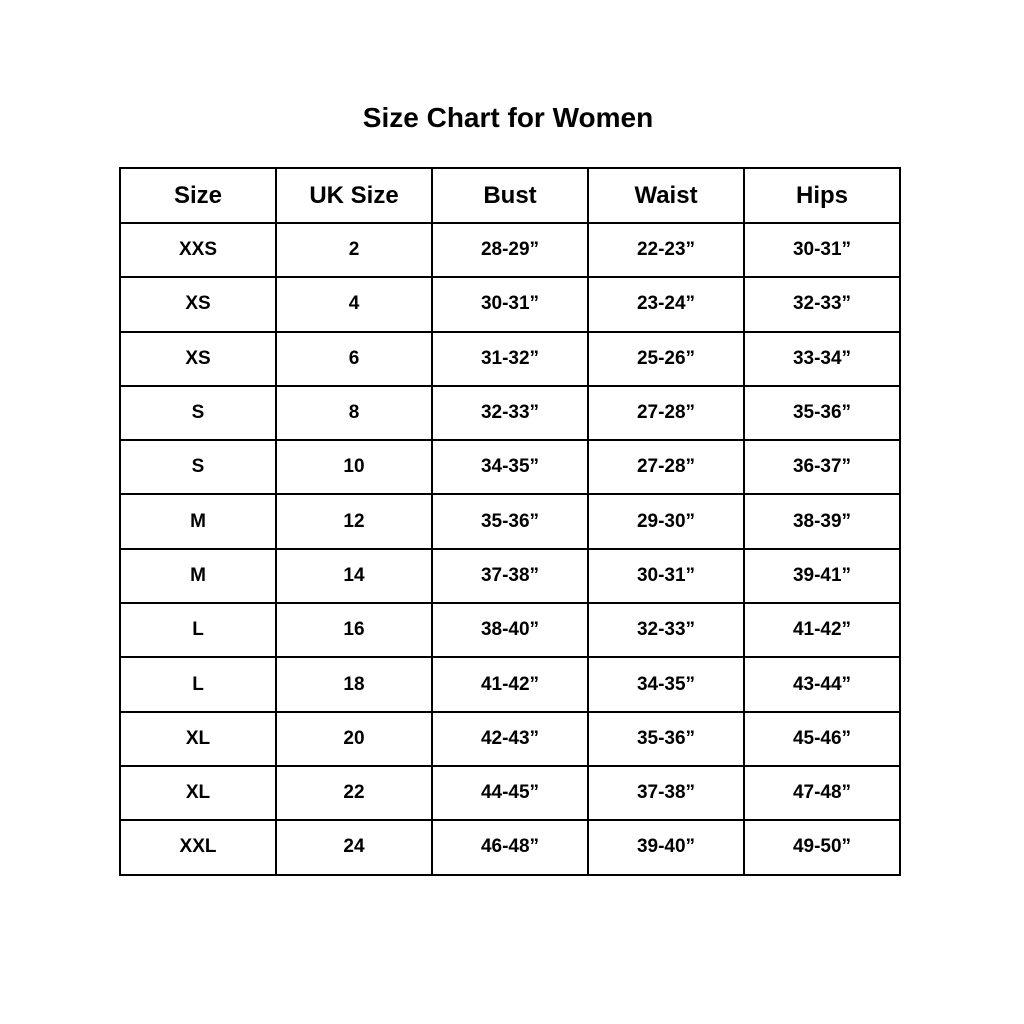  What do you see at coordinates (666, 521) in the screenshot?
I see `cell-waist: 29-30”` at bounding box center [666, 521].